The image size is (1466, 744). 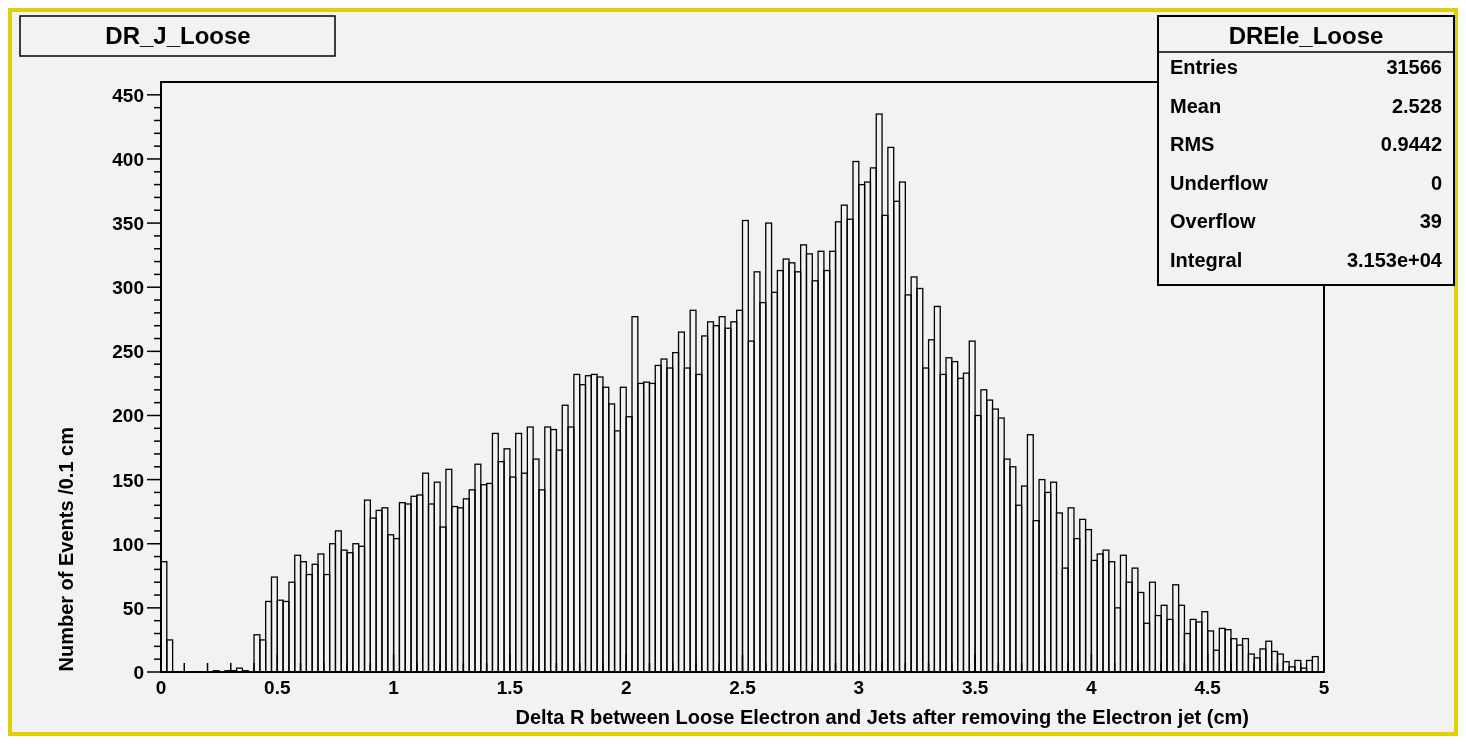 I want to click on y-tick-label: 0, so click(x=138, y=672).